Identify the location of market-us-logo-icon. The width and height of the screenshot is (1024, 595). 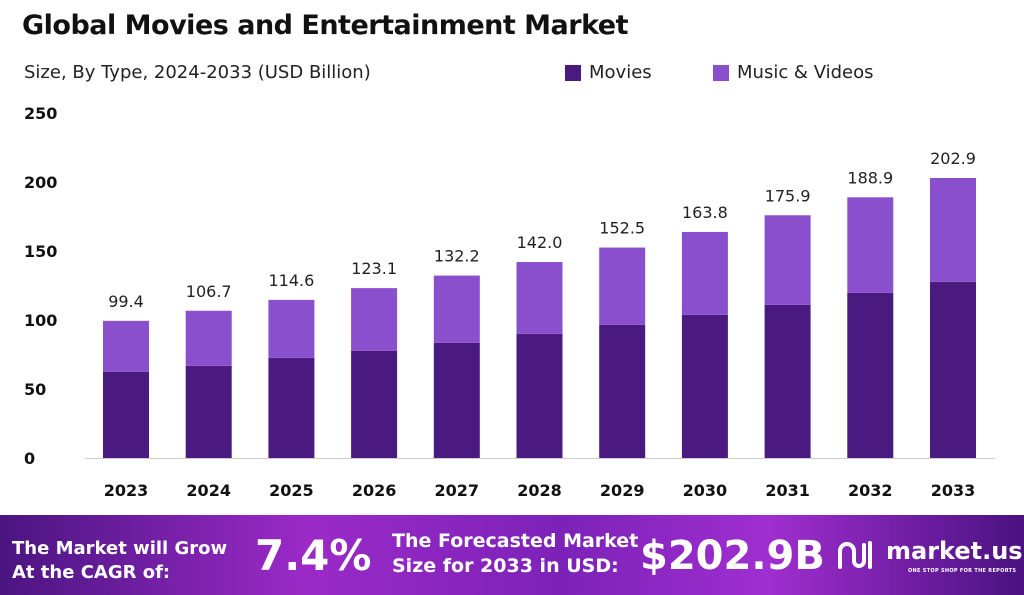
(855, 555).